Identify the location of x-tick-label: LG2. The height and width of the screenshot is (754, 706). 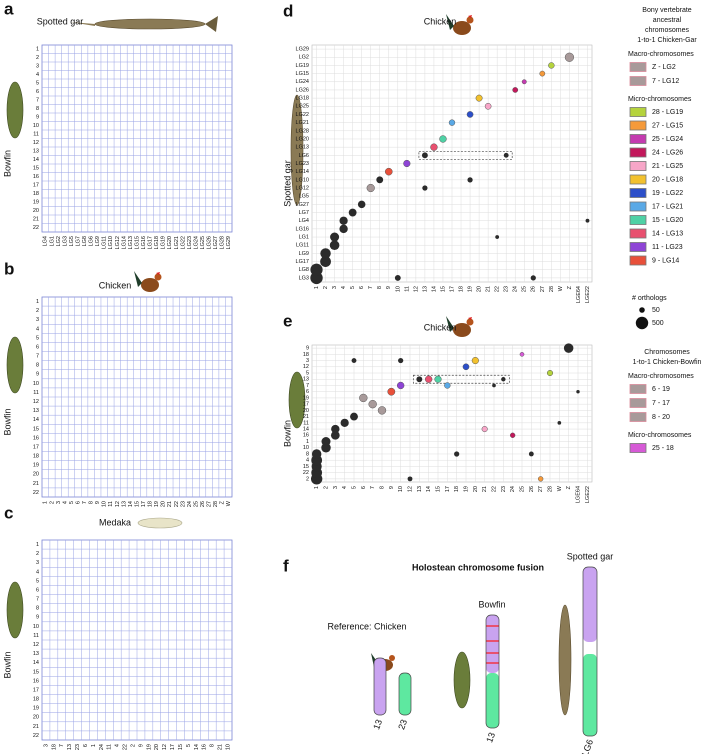
(59, 241).